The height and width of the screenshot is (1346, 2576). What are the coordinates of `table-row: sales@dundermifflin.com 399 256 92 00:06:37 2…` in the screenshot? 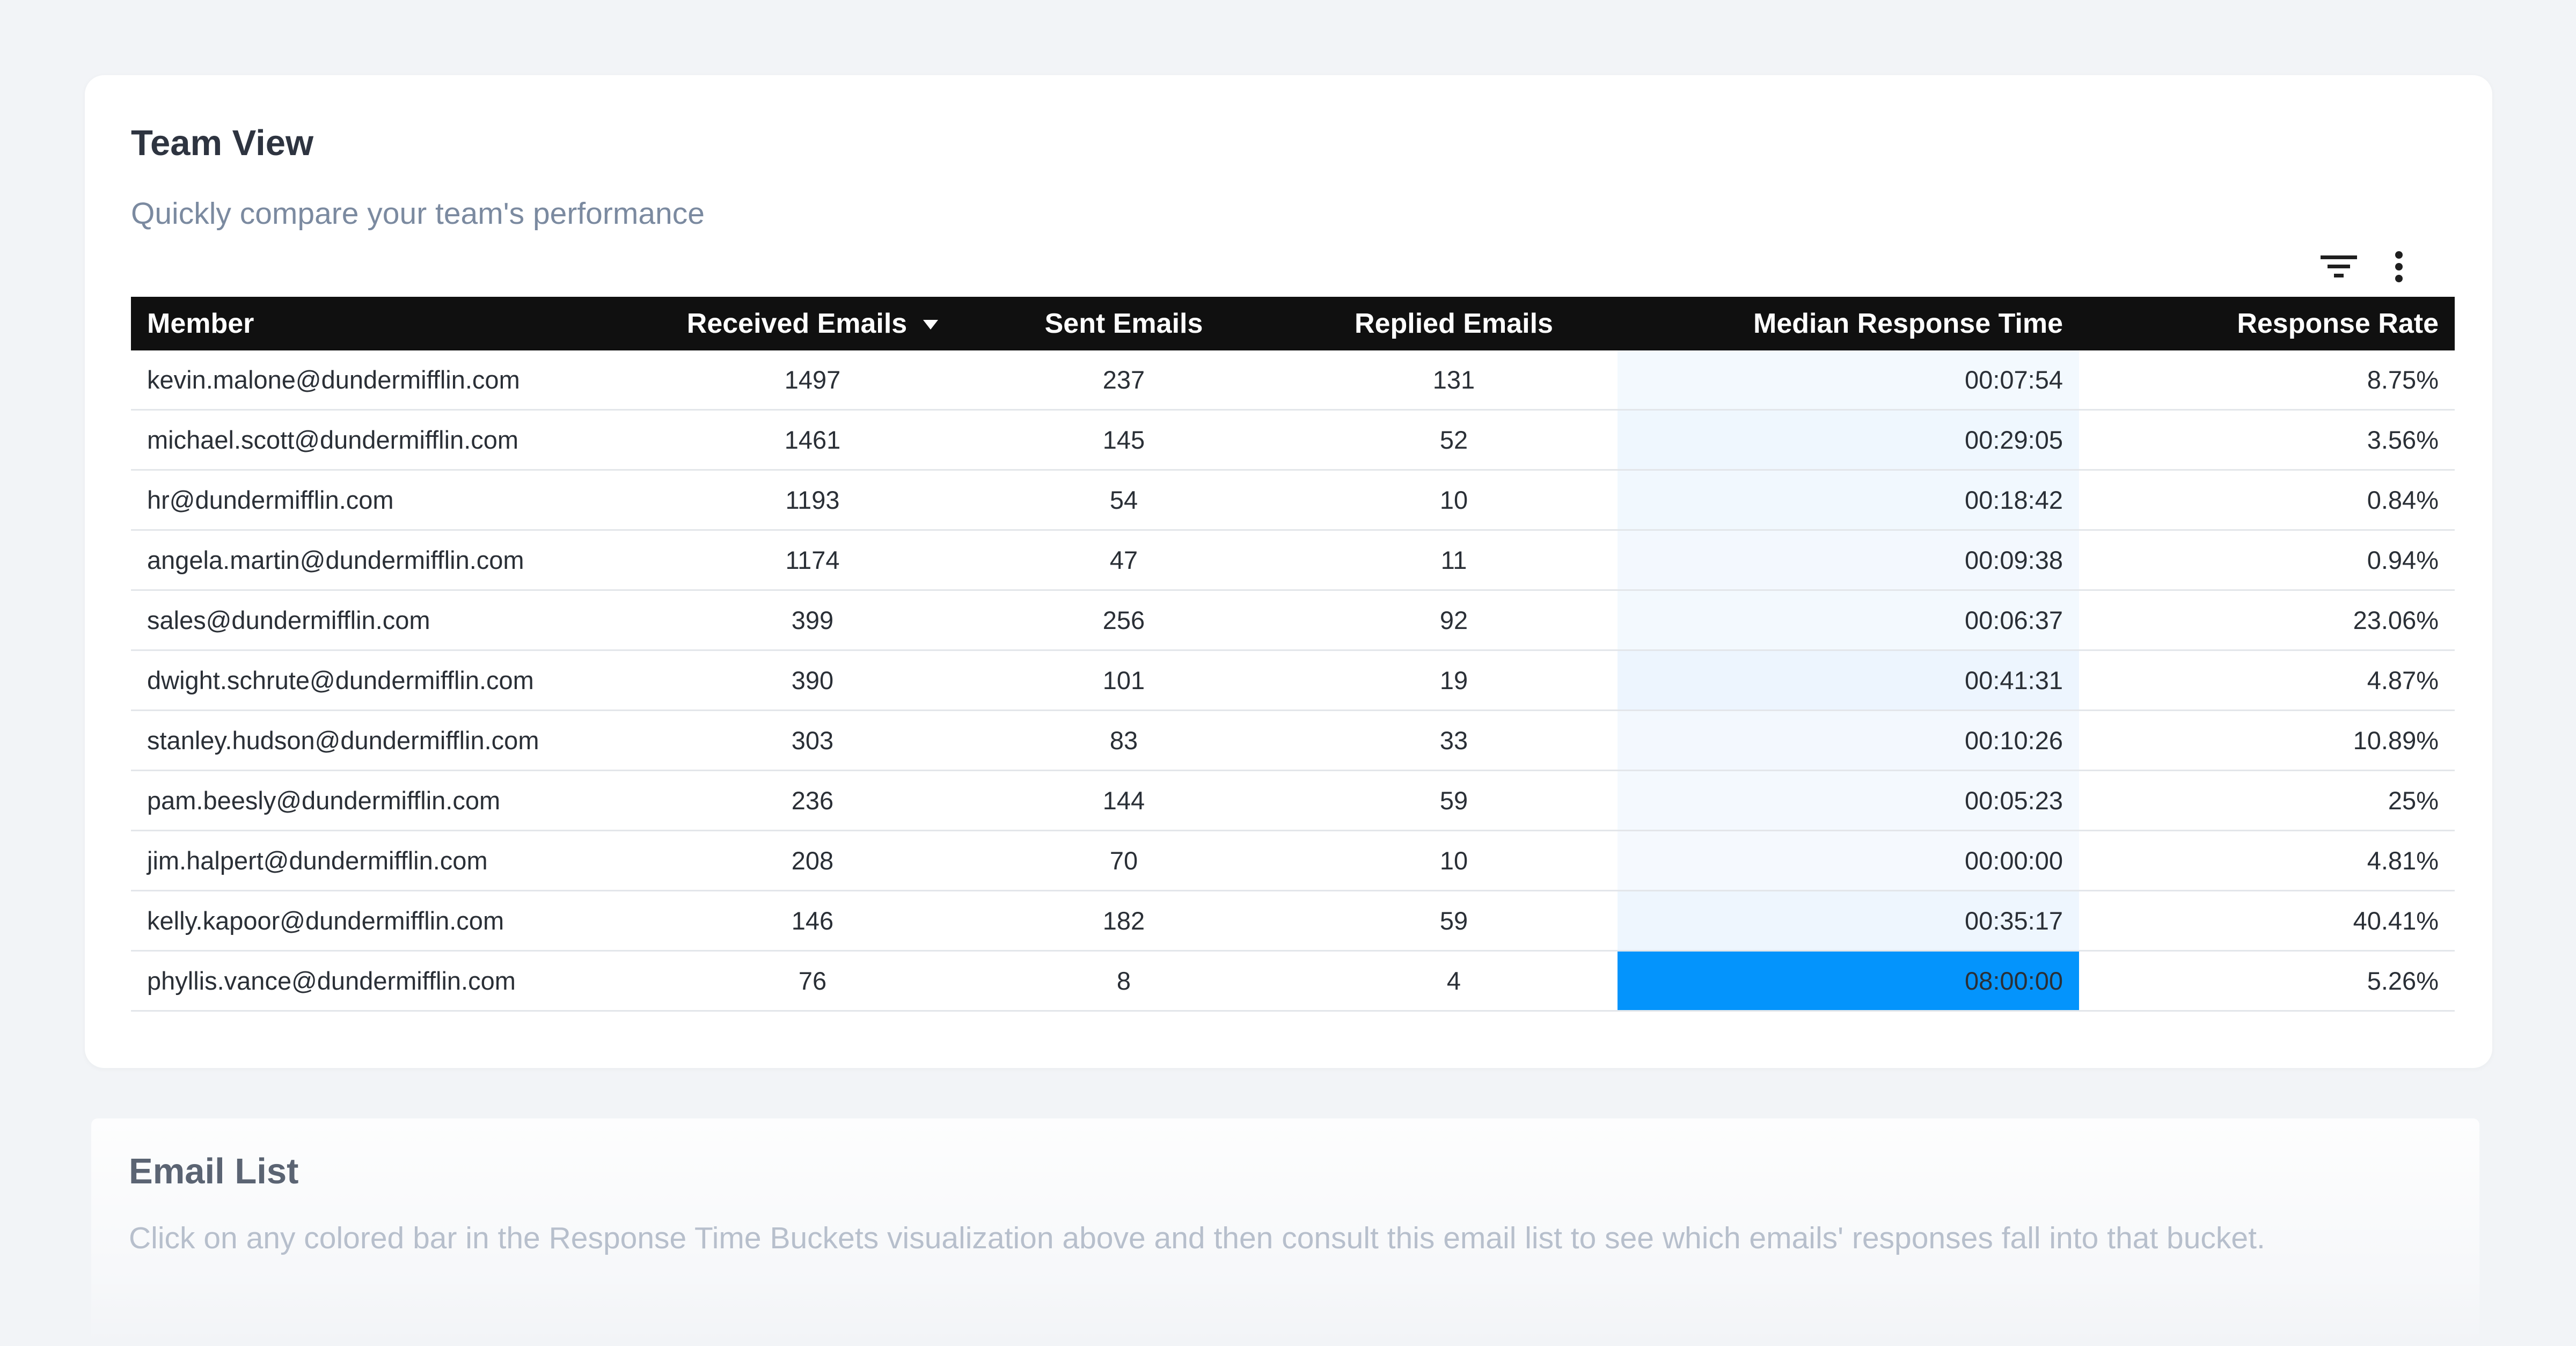 It's located at (1293, 621).